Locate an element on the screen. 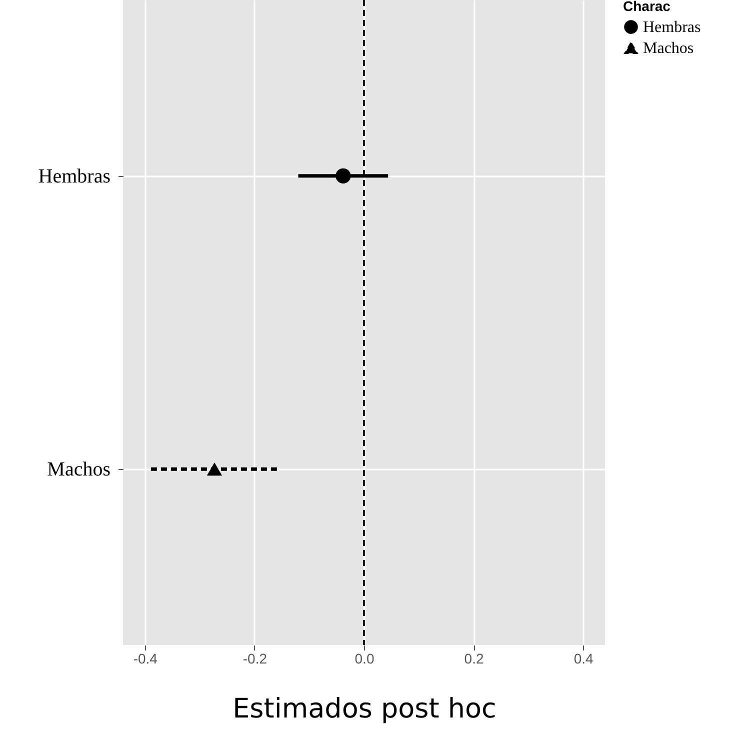 The image size is (752, 748). x-tick-label: -0.4 is located at coordinates (145, 658).